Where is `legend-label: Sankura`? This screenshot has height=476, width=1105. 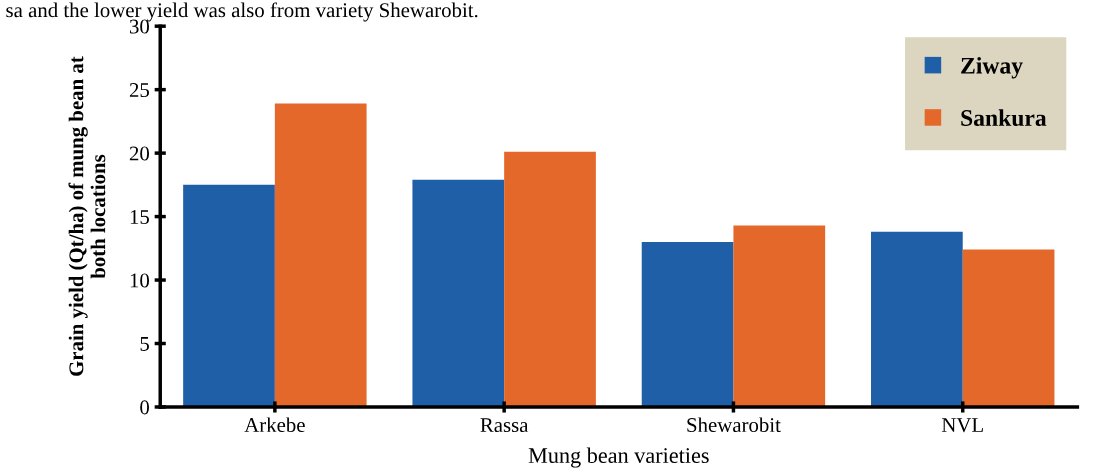
legend-label: Sankura is located at coordinates (1004, 118).